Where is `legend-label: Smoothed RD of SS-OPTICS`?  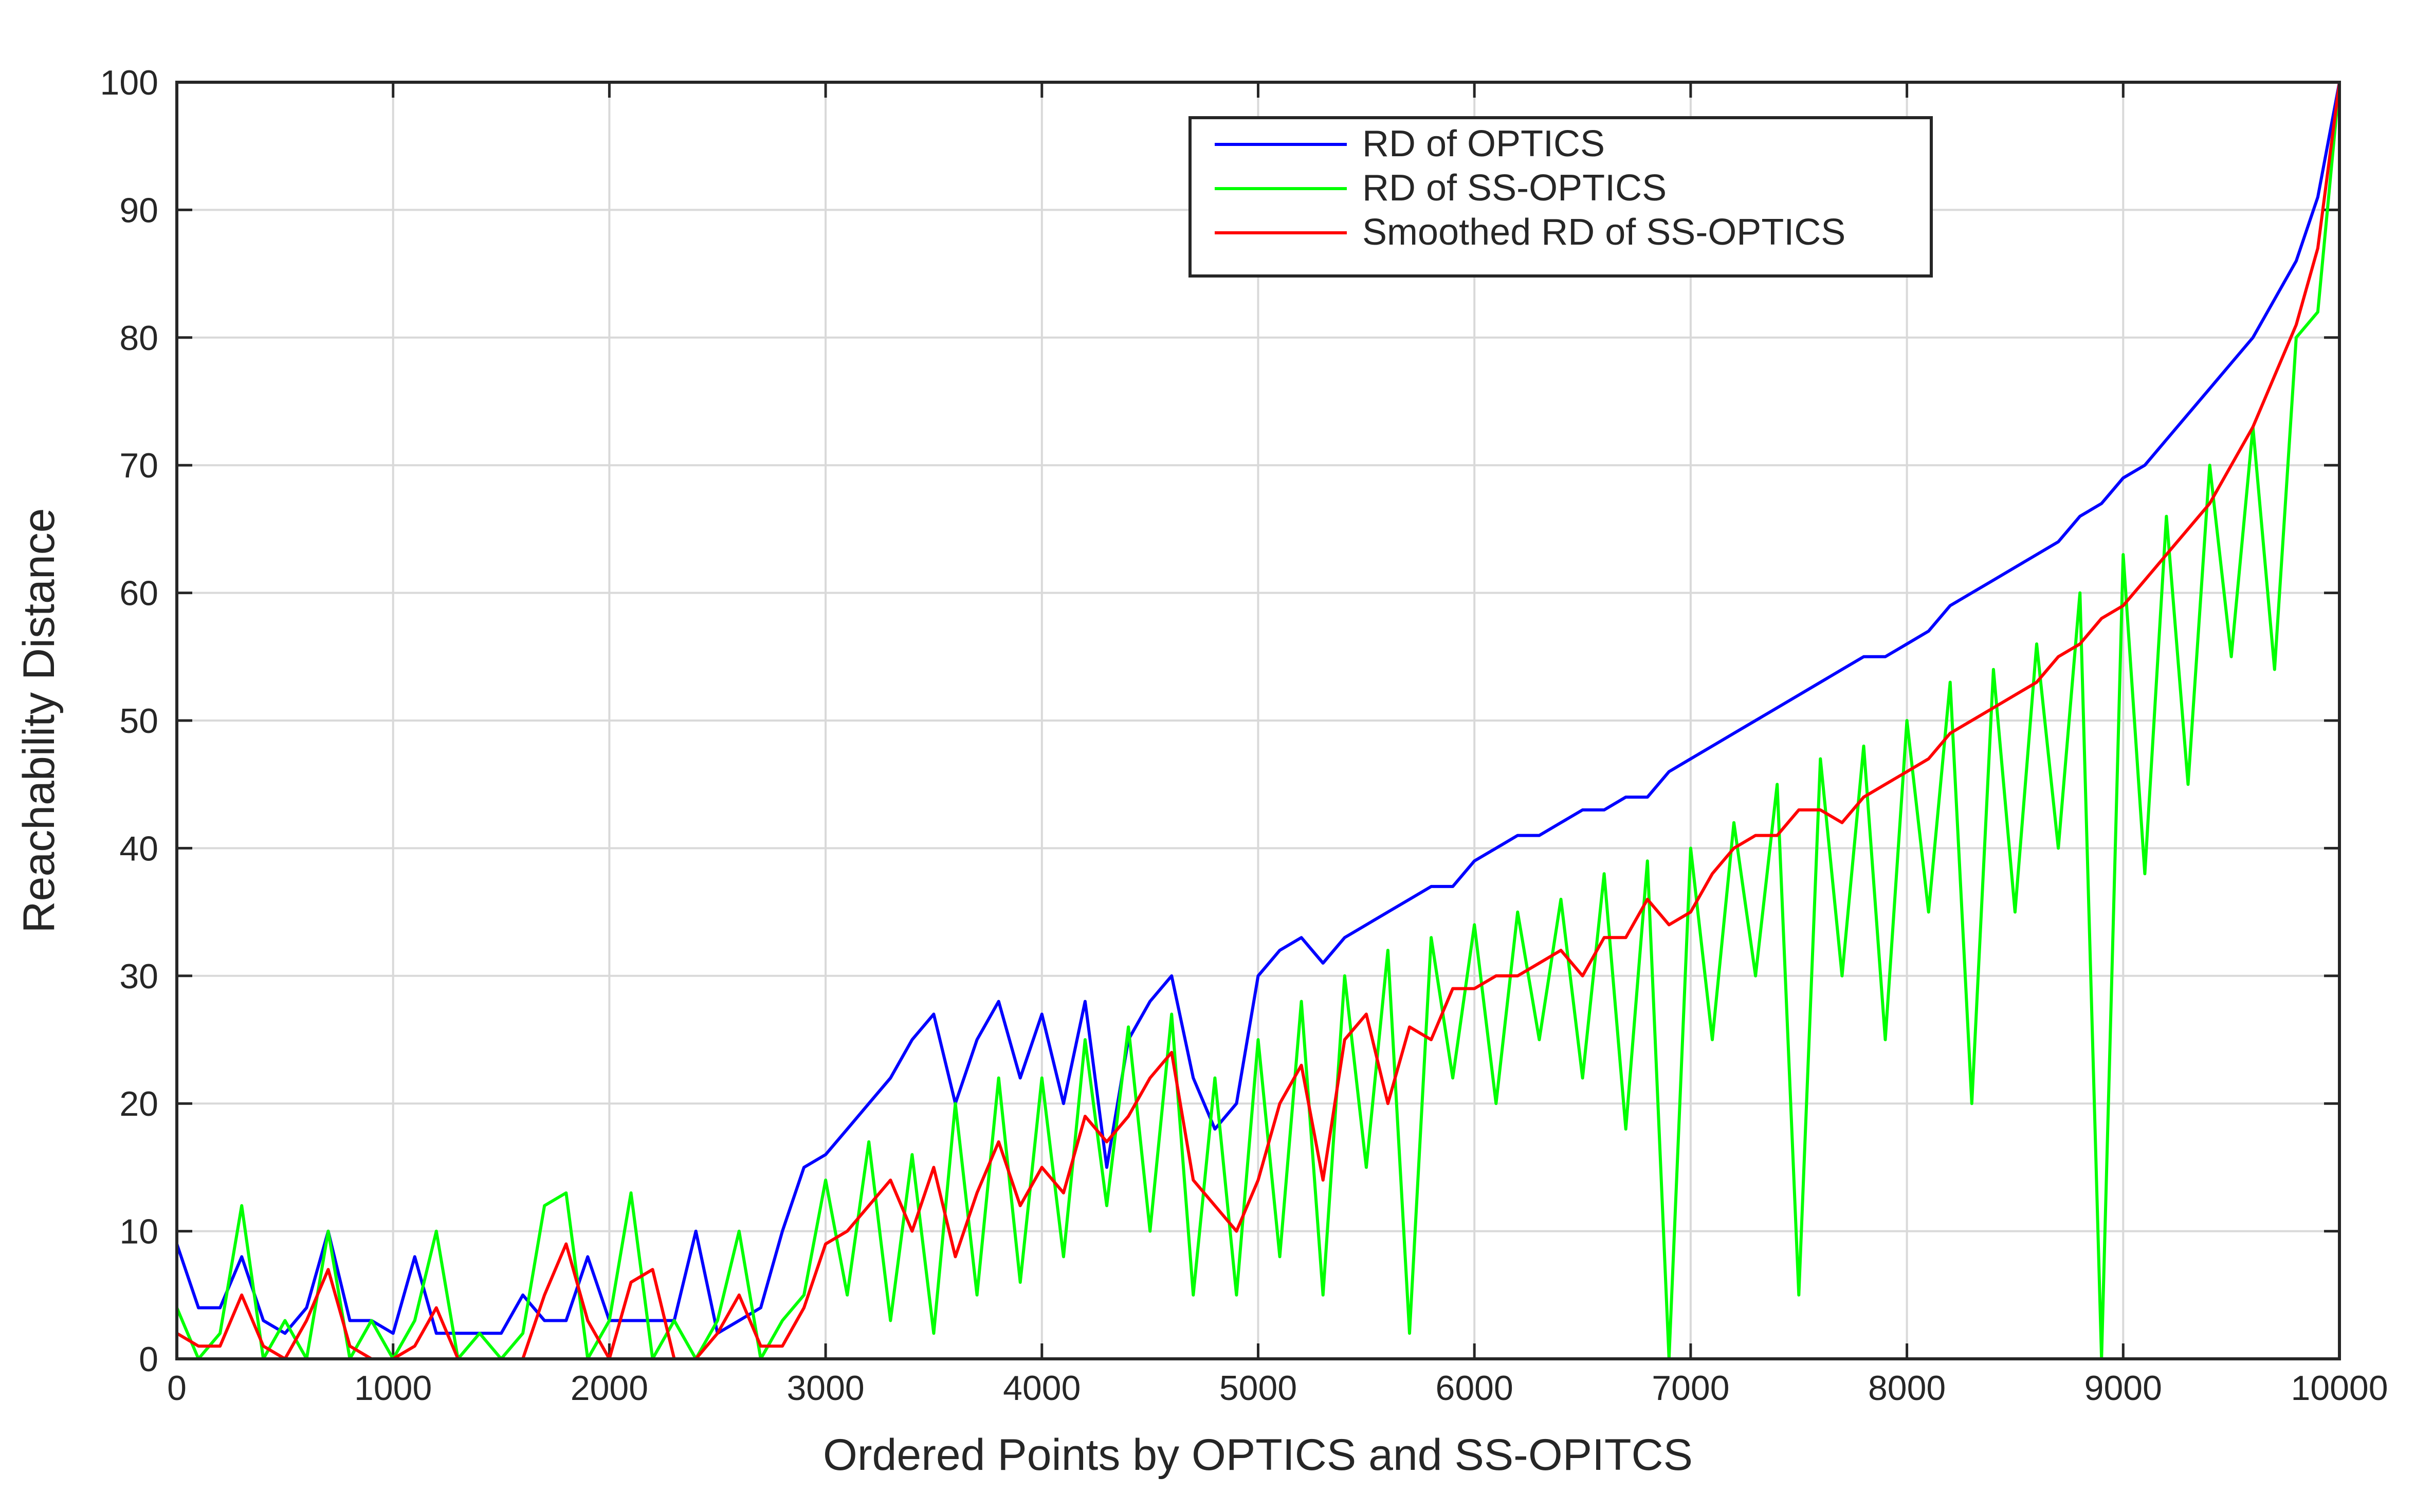
legend-label: Smoothed RD of SS-OPTICS is located at coordinates (1603, 232).